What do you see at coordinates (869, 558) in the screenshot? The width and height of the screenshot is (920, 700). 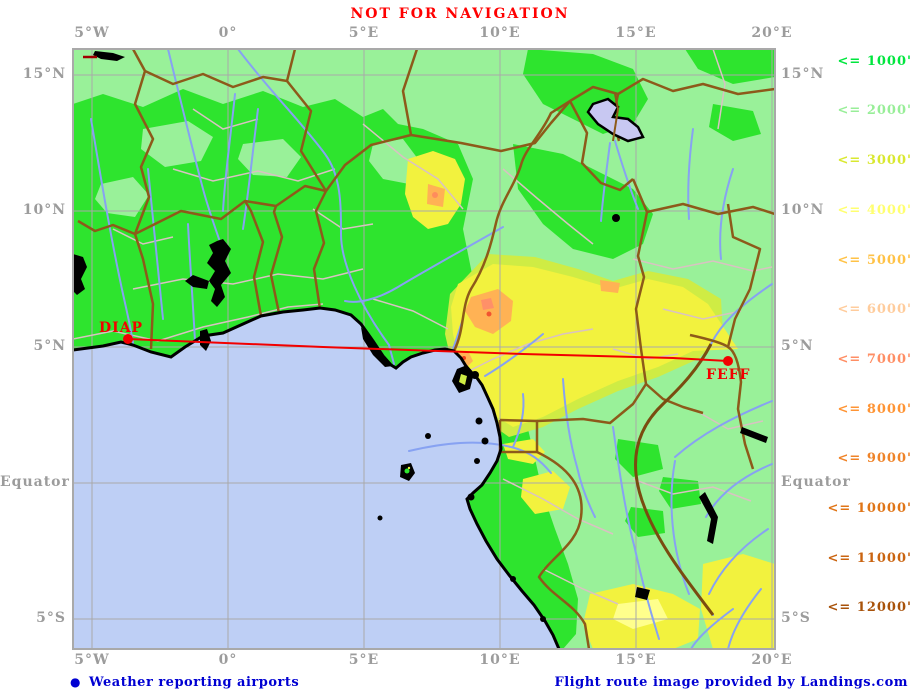 I see `legend-item-11000: <= 11000'` at bounding box center [869, 558].